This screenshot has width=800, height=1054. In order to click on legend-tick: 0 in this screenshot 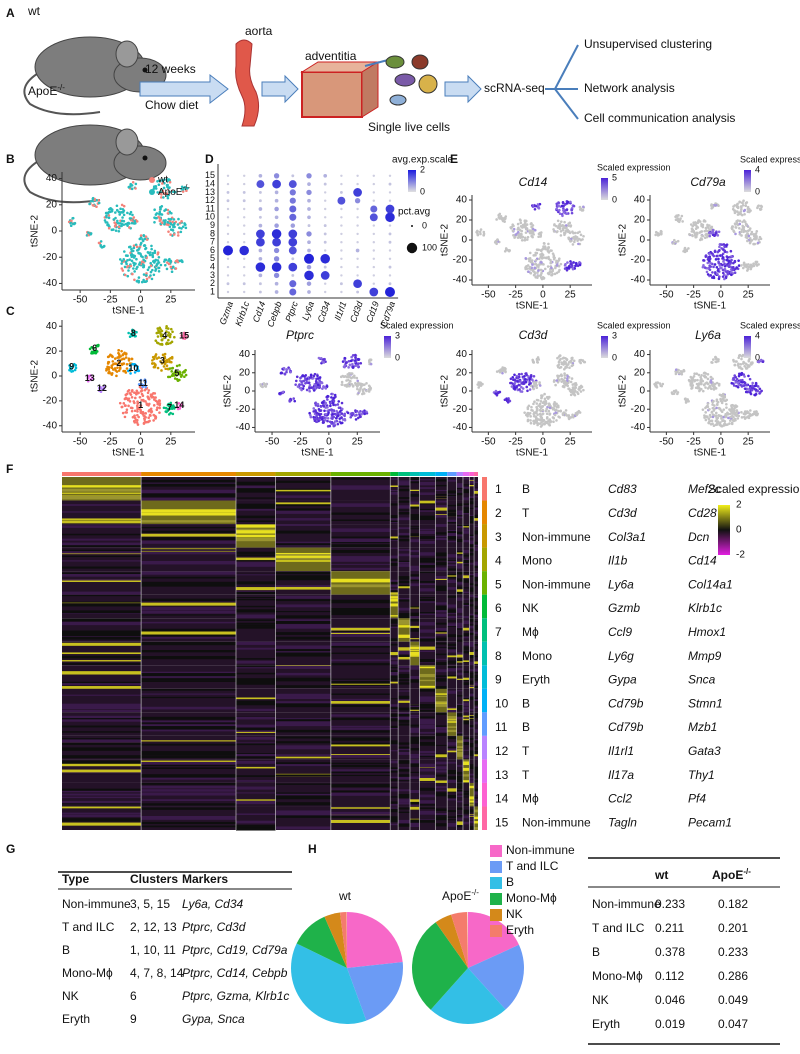, I will do `click(614, 199)`.